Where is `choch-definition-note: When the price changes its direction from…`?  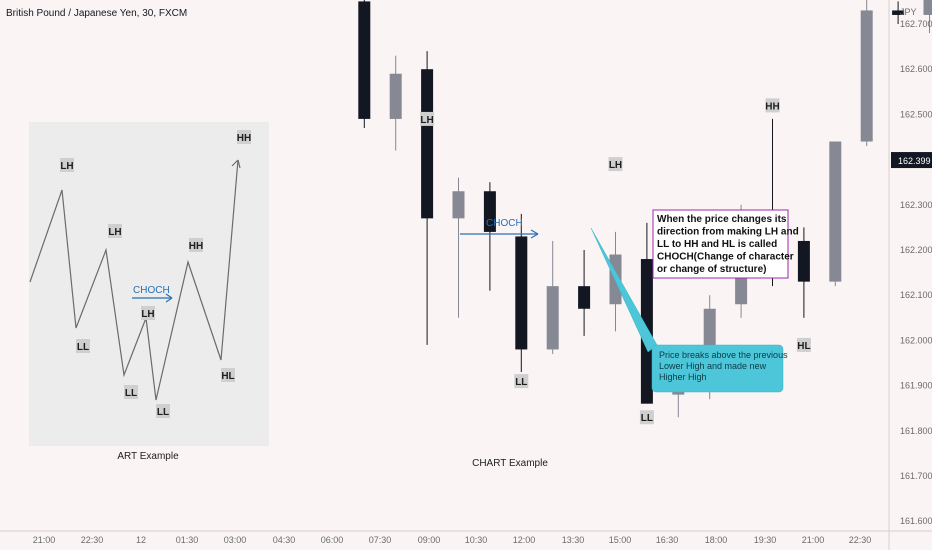
choch-definition-note: When the price changes its direction from… is located at coordinates (725, 244).